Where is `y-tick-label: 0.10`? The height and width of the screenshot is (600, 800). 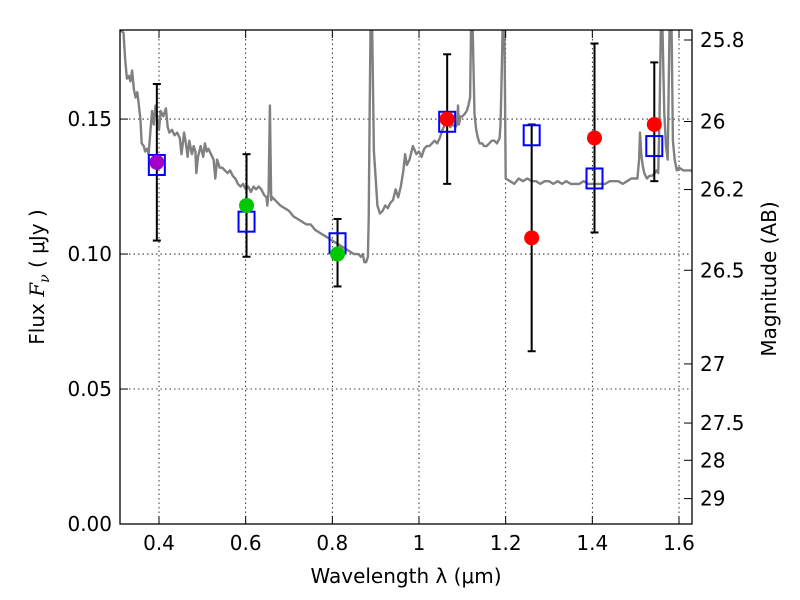 y-tick-label: 0.10 is located at coordinates (89, 254).